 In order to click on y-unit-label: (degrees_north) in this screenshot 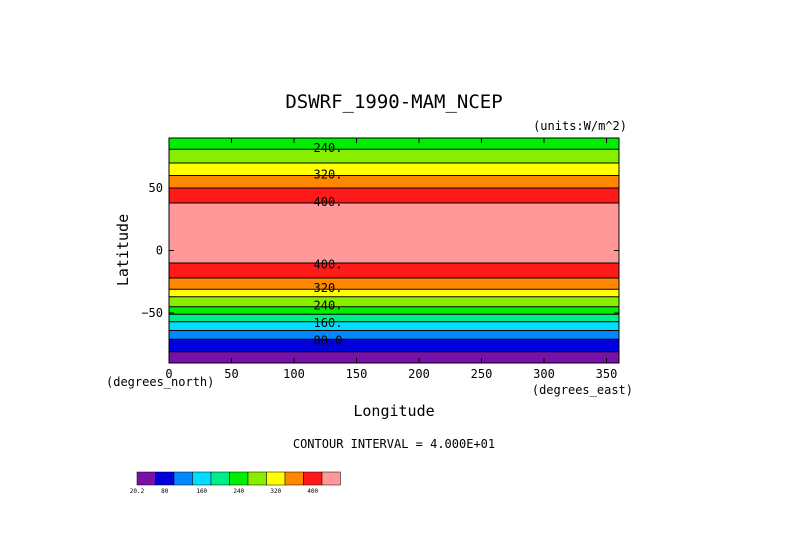, I will do `click(160, 382)`.